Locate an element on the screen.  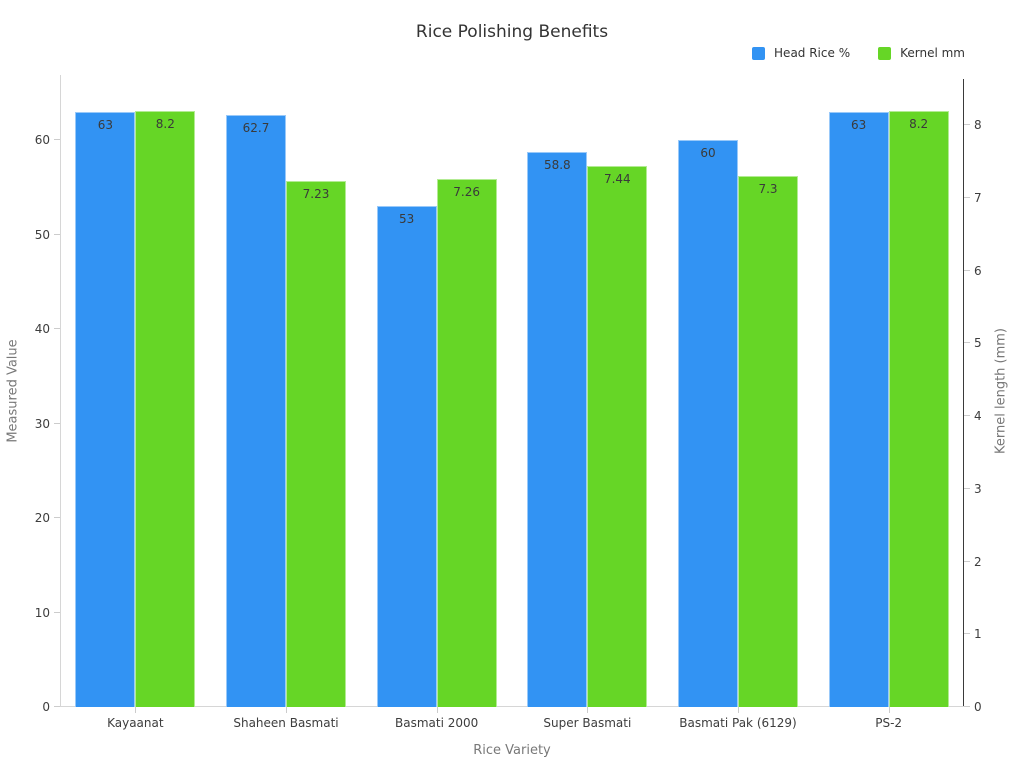
legend-item-head-rice: Head Rice % is located at coordinates (801, 53).